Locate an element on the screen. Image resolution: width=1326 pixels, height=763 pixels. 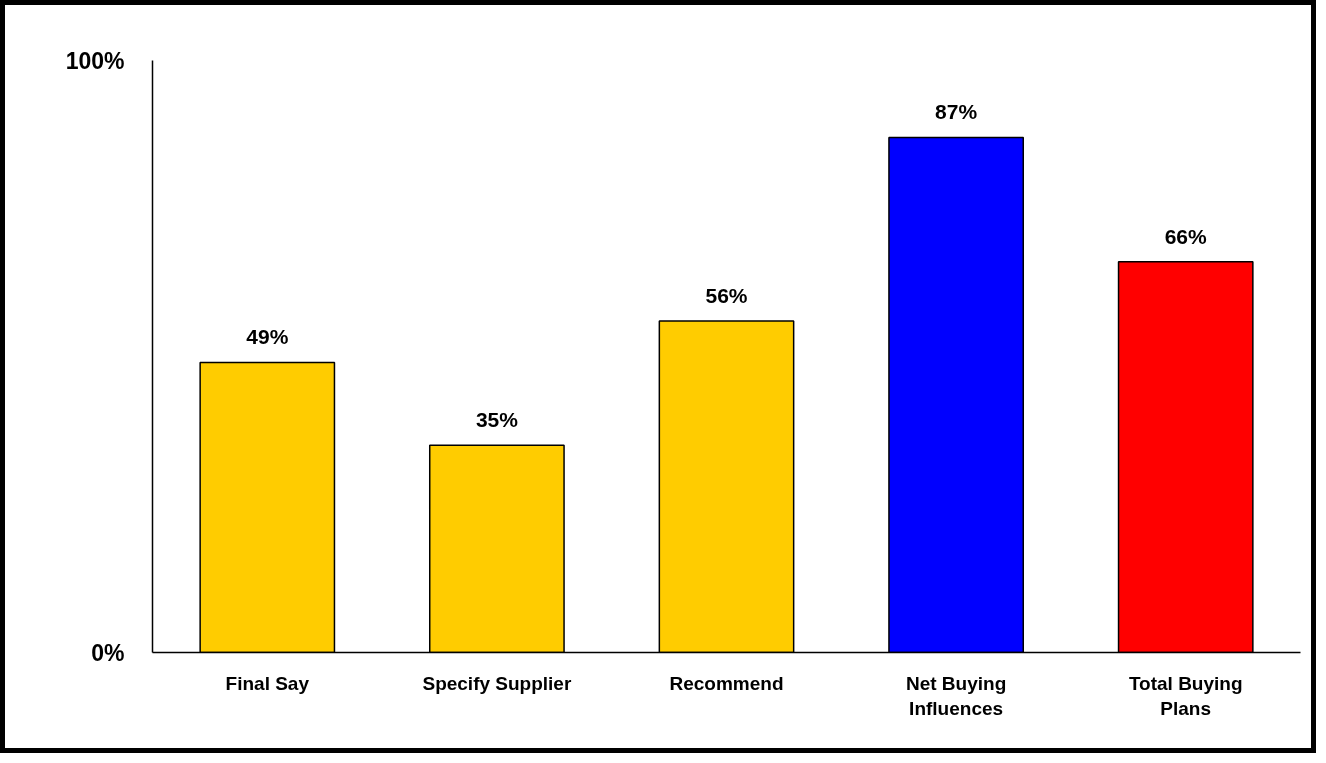
x-tick-label: Recommend is located at coordinates (726, 683).